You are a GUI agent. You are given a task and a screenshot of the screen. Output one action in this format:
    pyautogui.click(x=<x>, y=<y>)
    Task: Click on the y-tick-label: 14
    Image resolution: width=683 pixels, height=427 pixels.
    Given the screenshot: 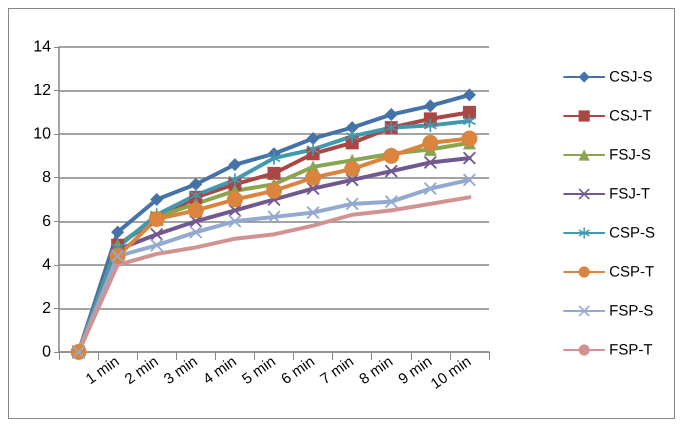 What is the action you would take?
    pyautogui.click(x=42, y=47)
    